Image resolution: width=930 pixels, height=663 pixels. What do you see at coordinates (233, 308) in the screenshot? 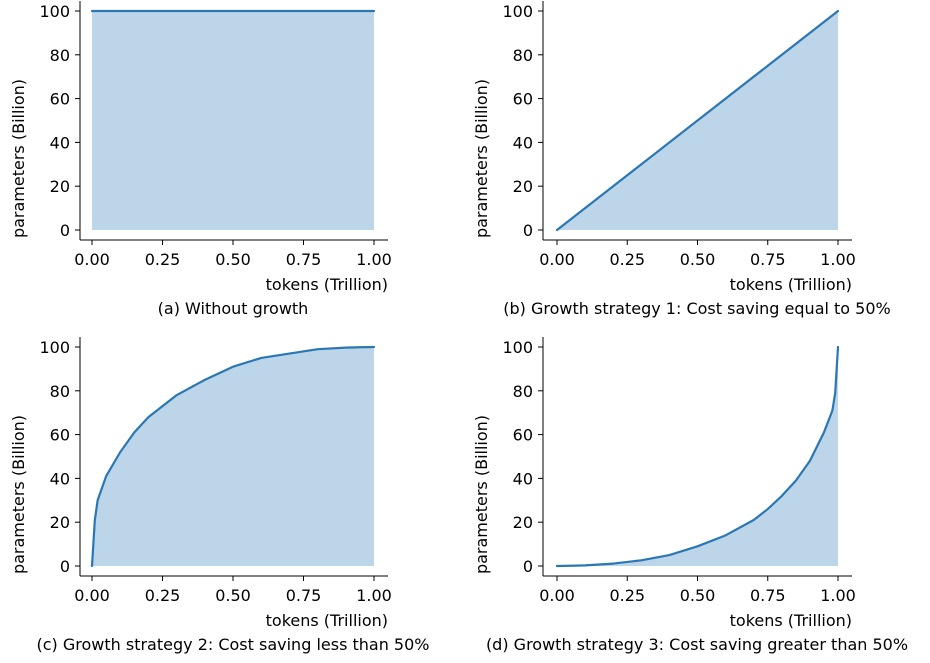
I see `panel-caption: (a) Without growth` at bounding box center [233, 308].